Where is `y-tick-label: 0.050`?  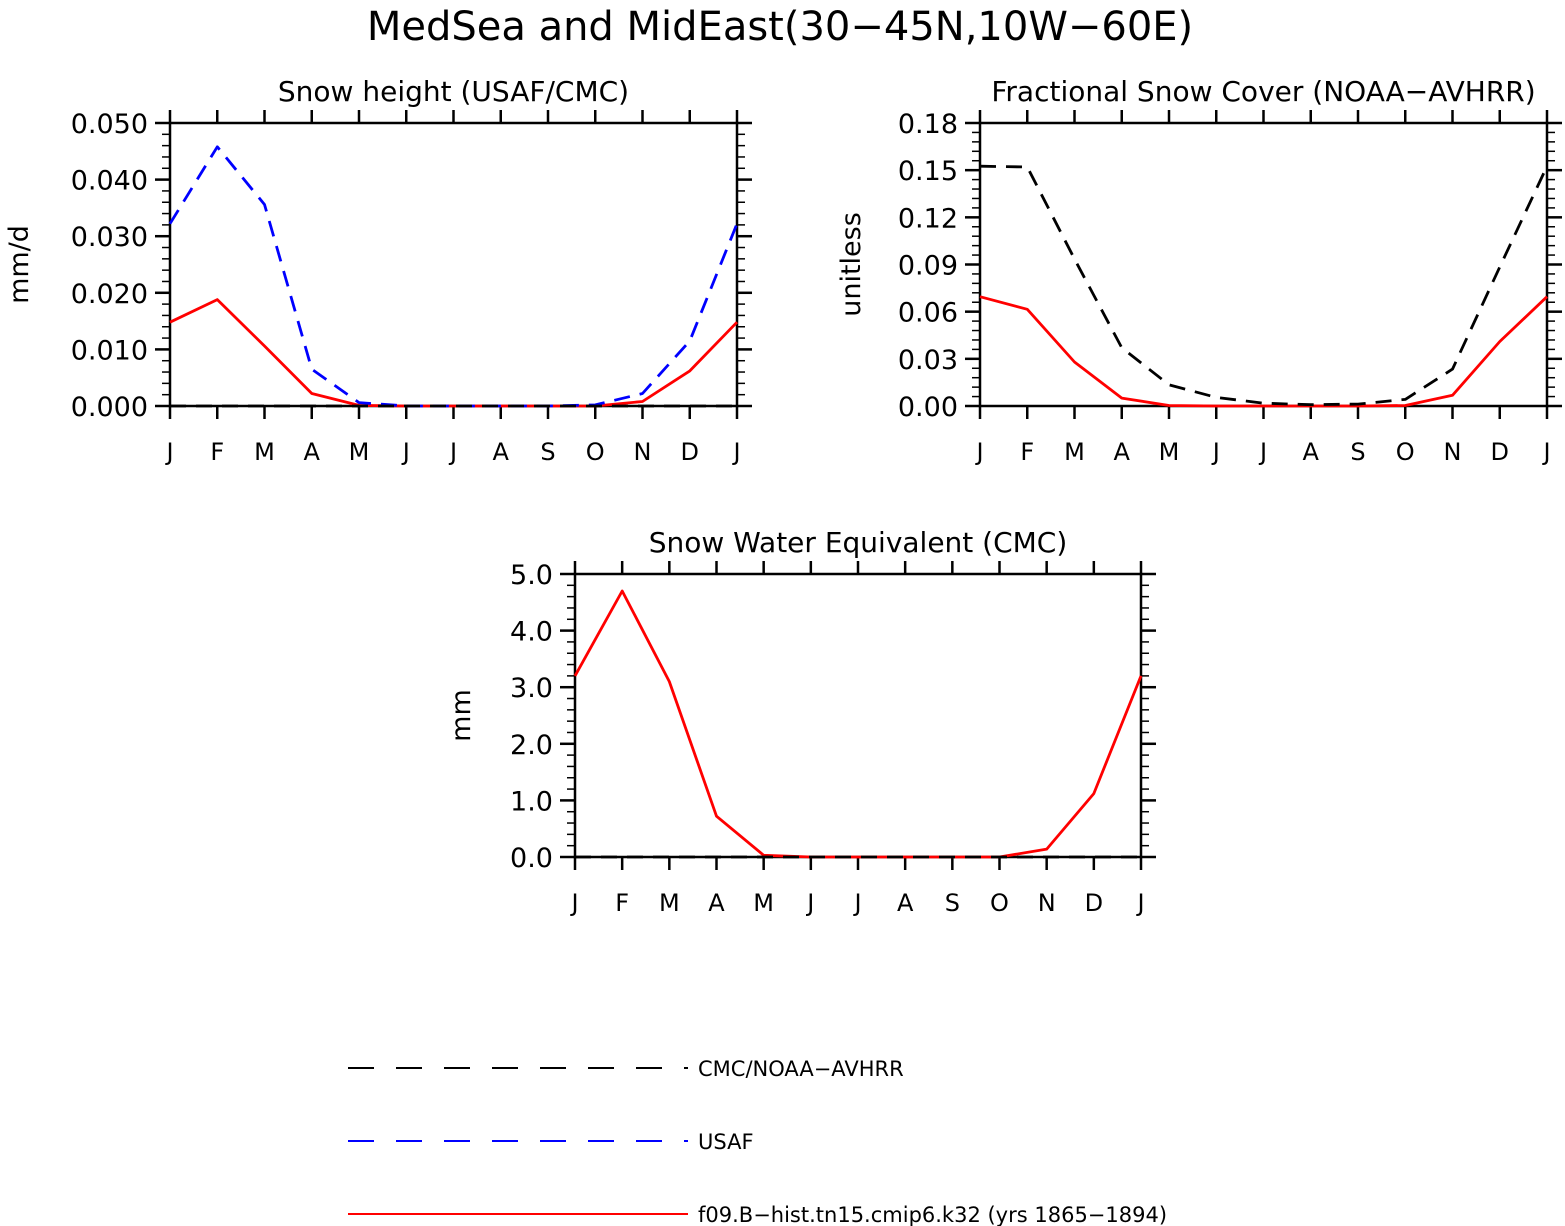 y-tick-label: 0.050 is located at coordinates (109, 124).